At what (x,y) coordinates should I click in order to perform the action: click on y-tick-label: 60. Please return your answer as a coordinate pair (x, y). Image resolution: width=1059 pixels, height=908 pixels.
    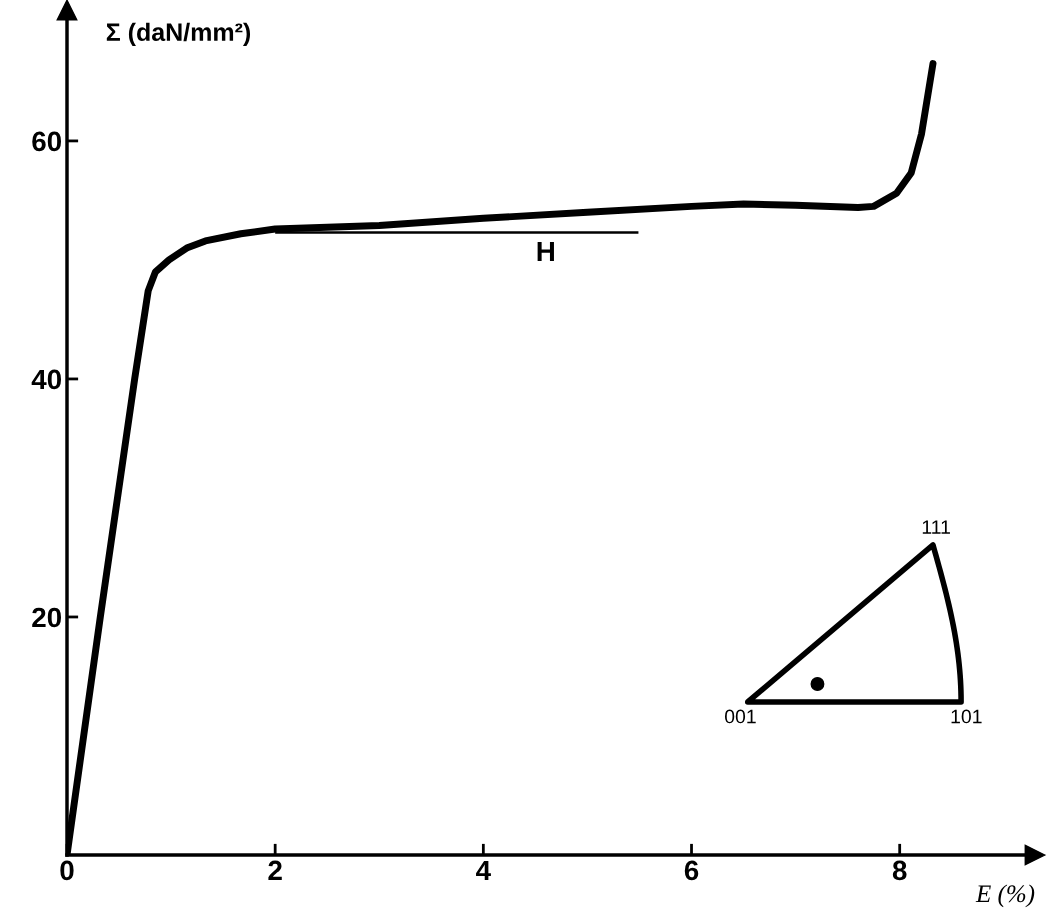
    Looking at the image, I should click on (46, 141).